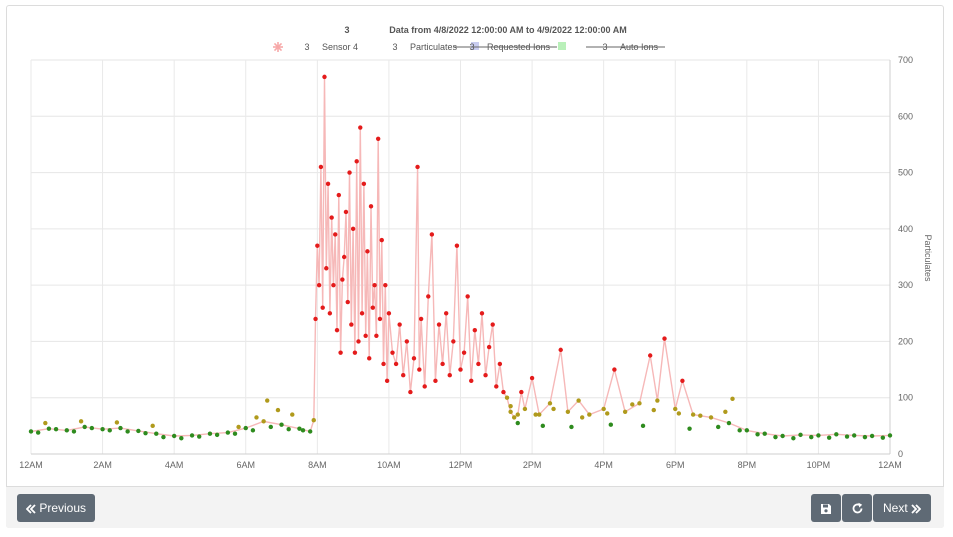 This screenshot has width=953, height=537. Describe the element at coordinates (895, 508) in the screenshot. I see `next-label: Next` at that location.